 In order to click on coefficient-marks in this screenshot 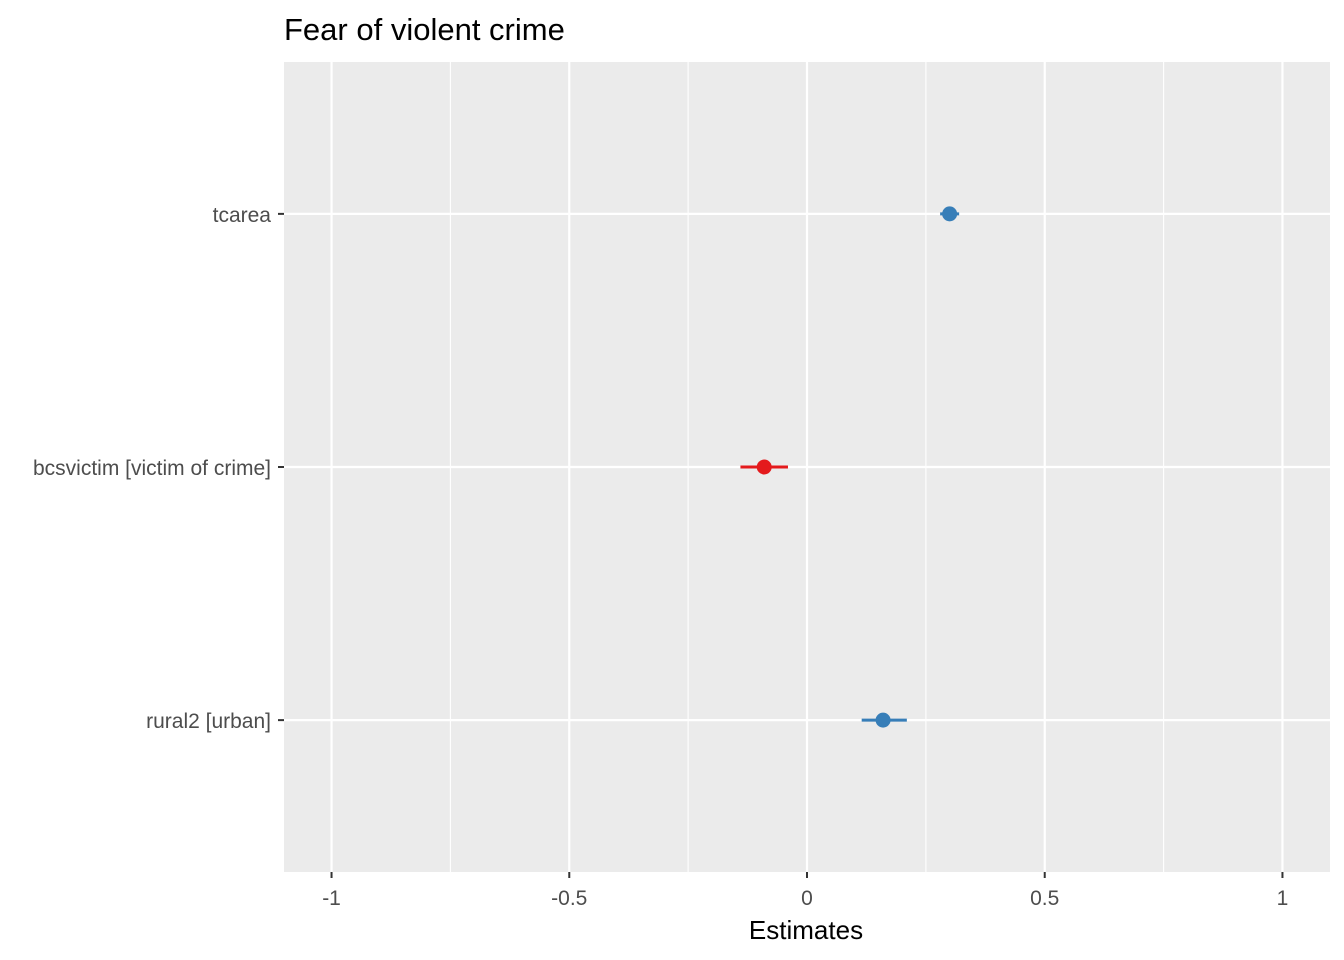, I will do `click(850, 467)`.